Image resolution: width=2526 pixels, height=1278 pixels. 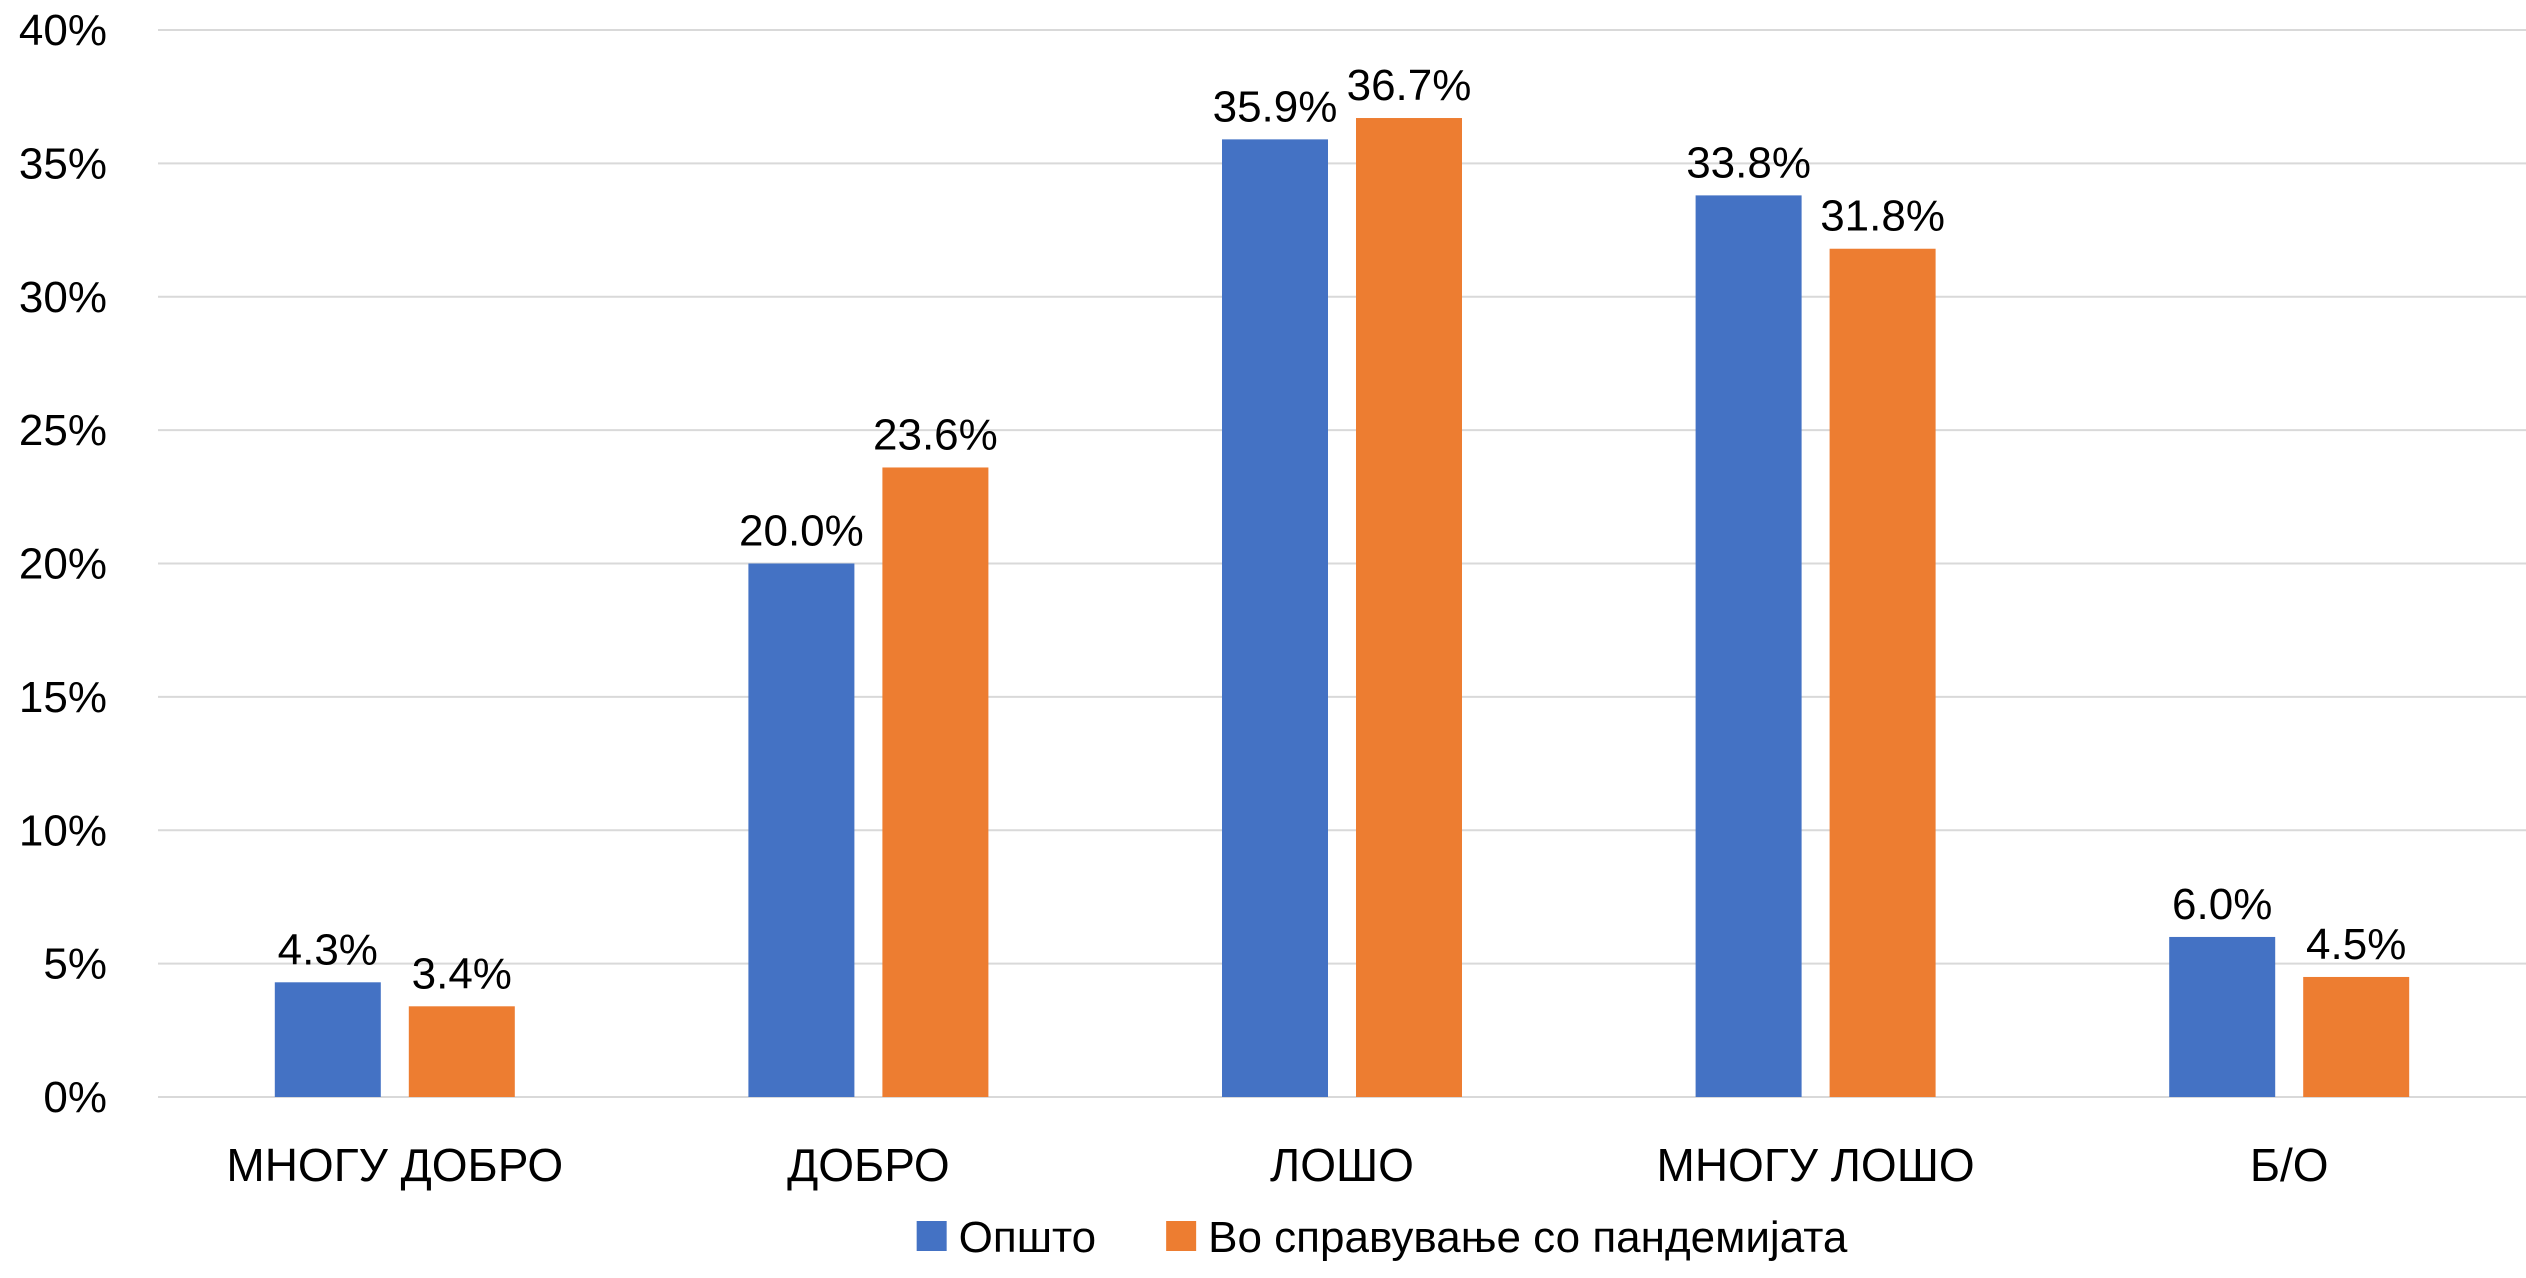 What do you see at coordinates (63, 30) in the screenshot?
I see `y-tick-label: 40%` at bounding box center [63, 30].